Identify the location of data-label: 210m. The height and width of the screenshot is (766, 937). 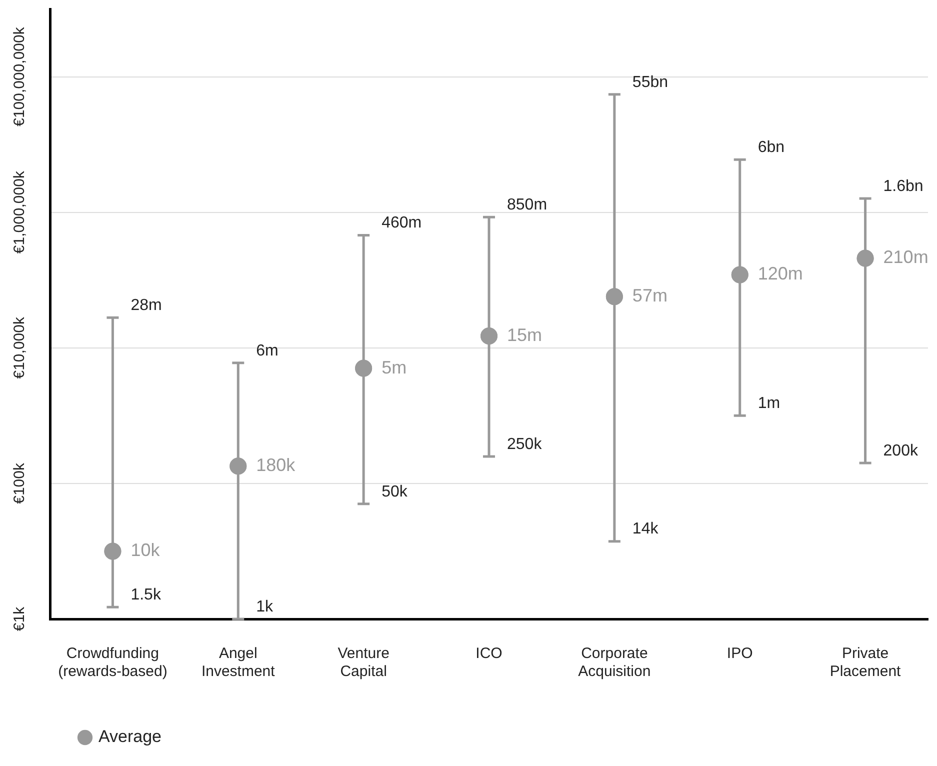
(905, 257).